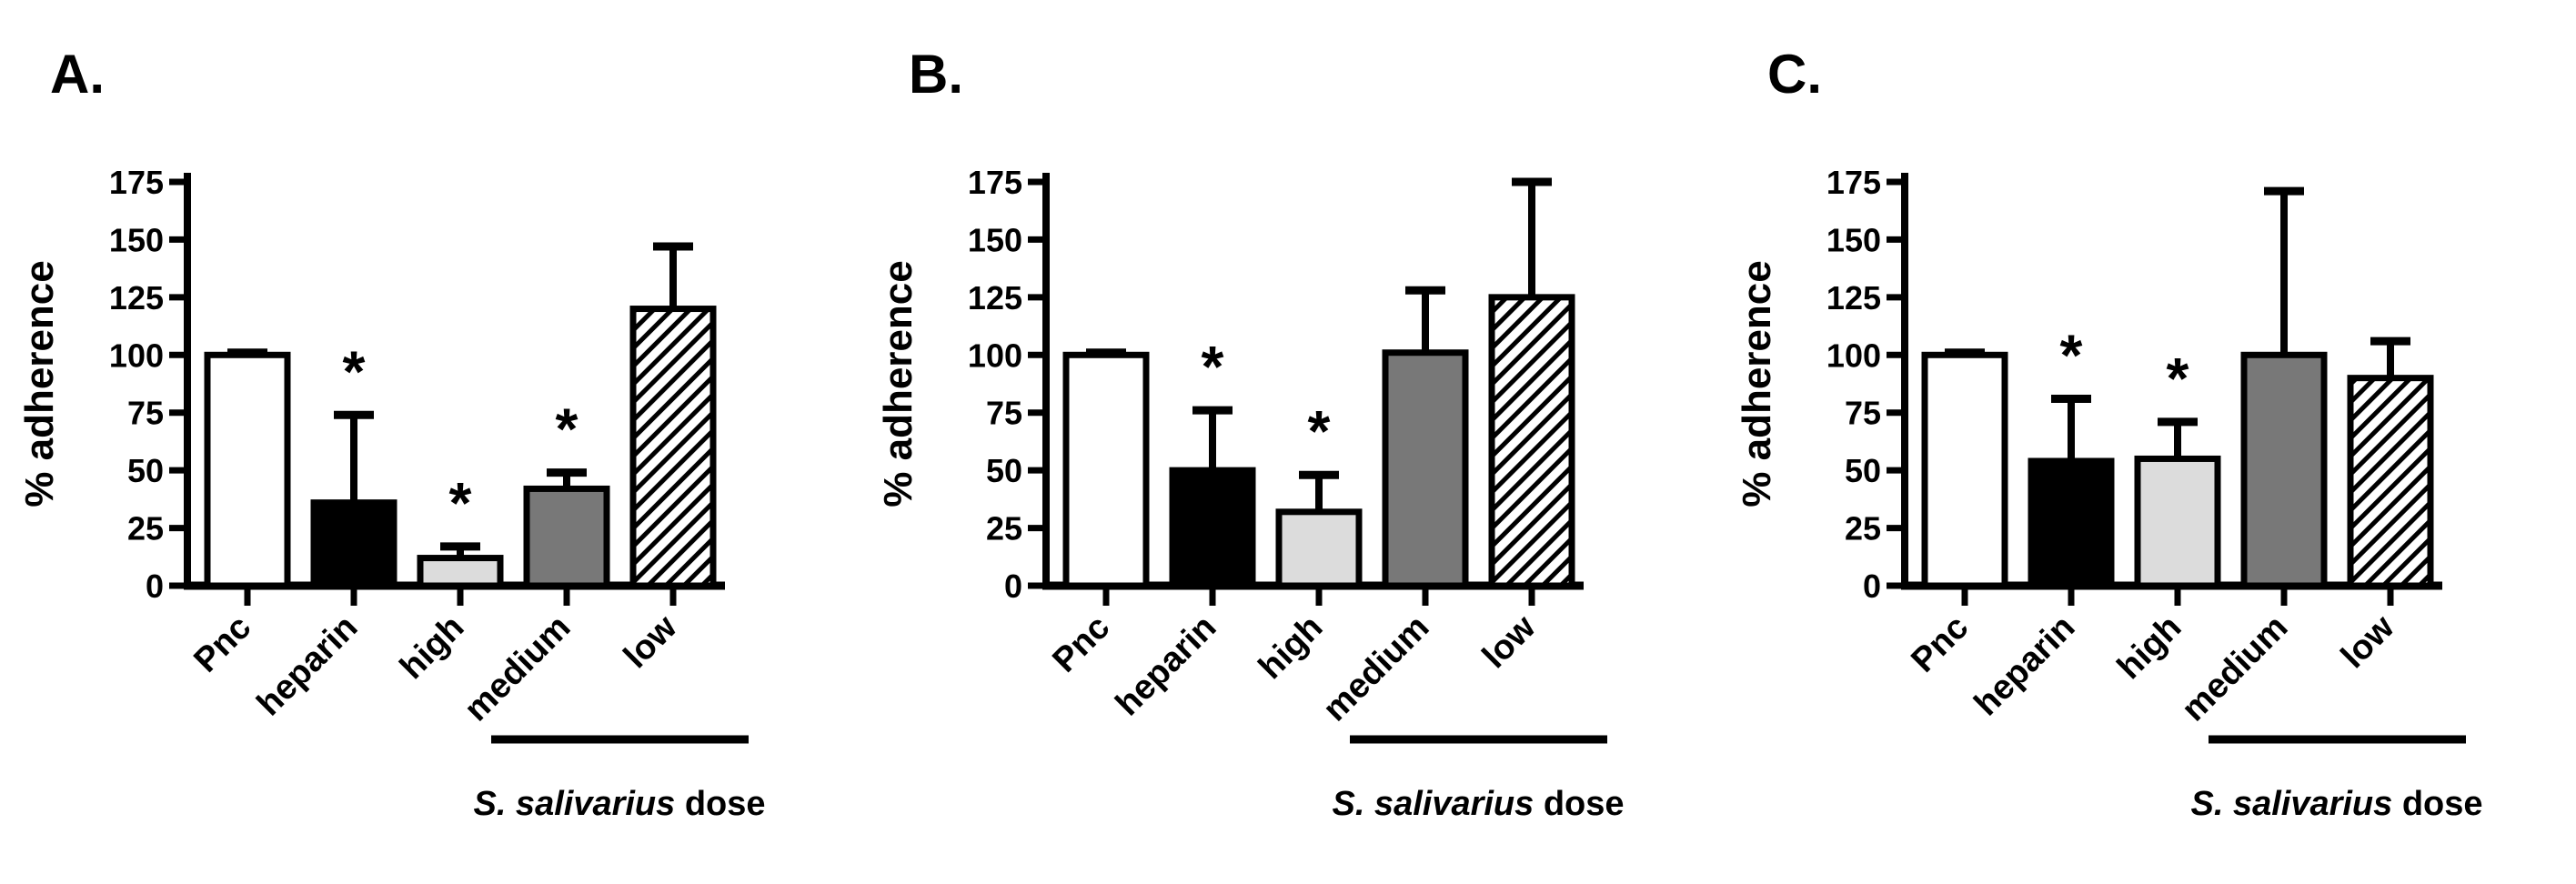 The height and width of the screenshot is (884, 2576). Describe the element at coordinates (77, 75) in the screenshot. I see `panel-a-letter: A.` at that location.